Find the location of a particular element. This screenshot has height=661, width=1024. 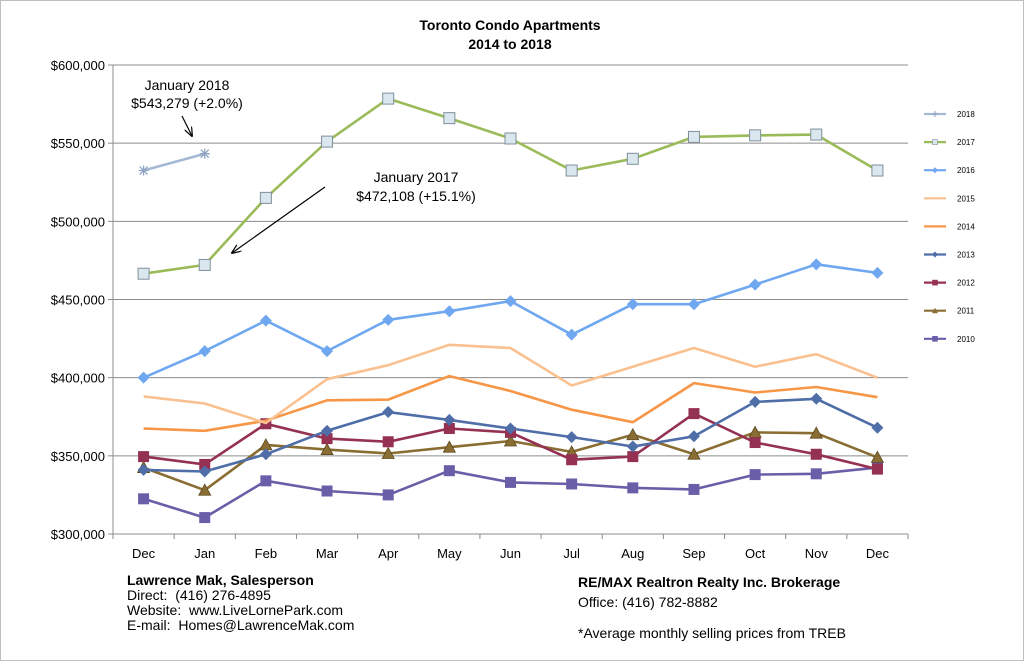

x-tick-label-8: Aug is located at coordinates (632, 553).